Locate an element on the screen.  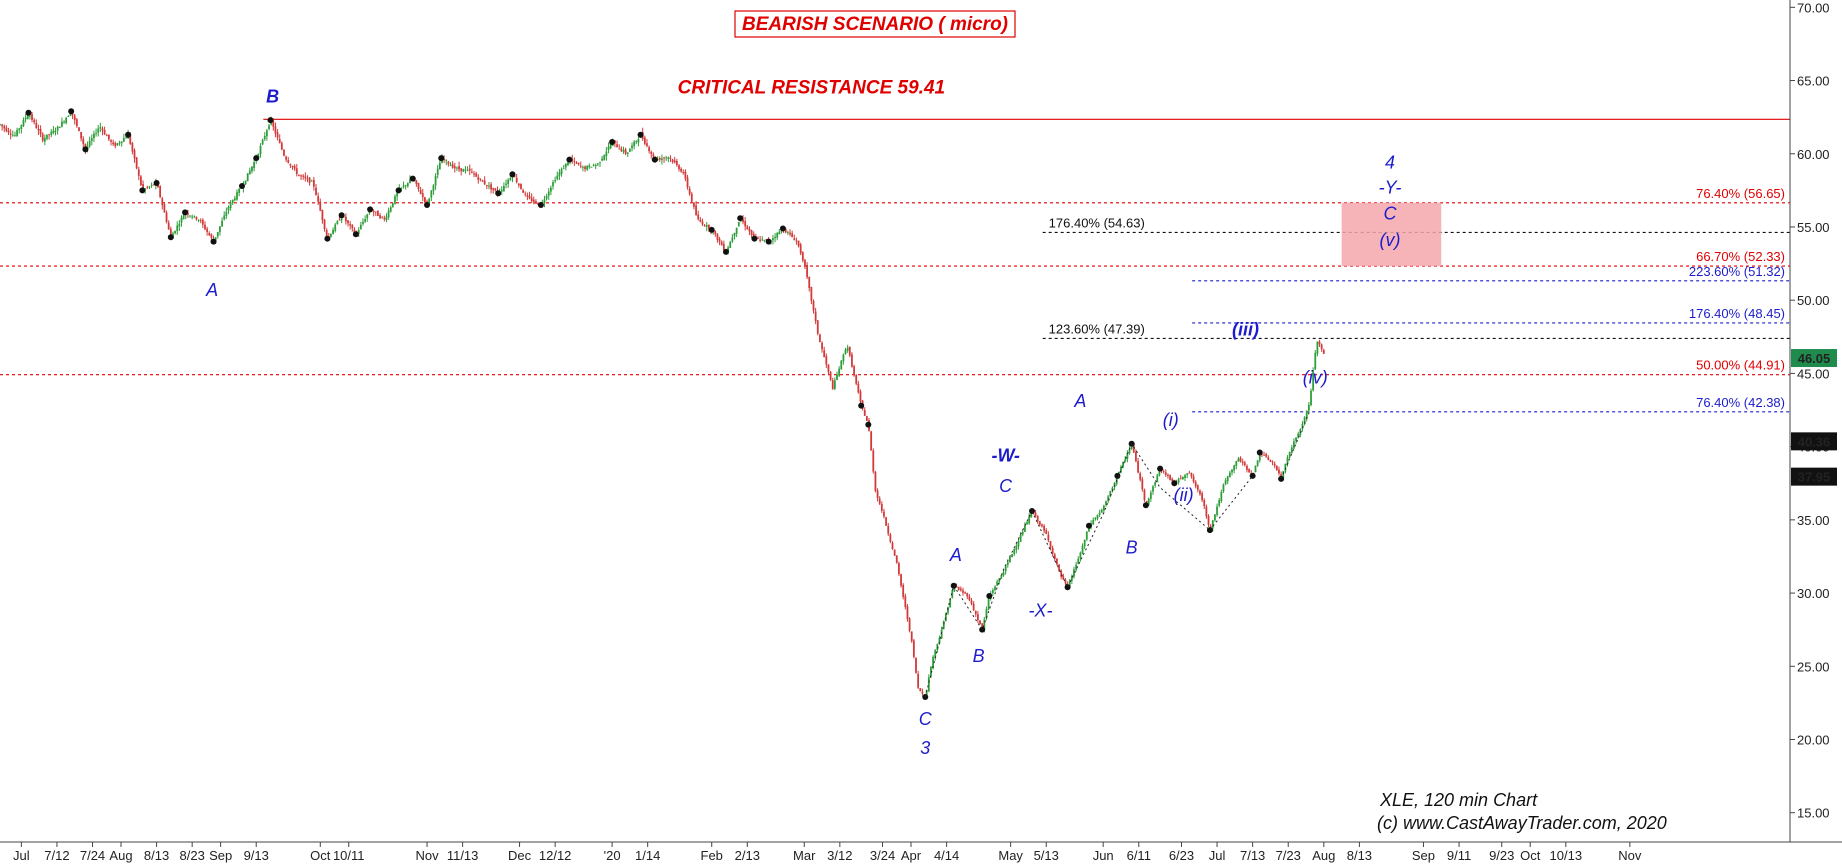
wave-label: (iii) is located at coordinates (1245, 329).